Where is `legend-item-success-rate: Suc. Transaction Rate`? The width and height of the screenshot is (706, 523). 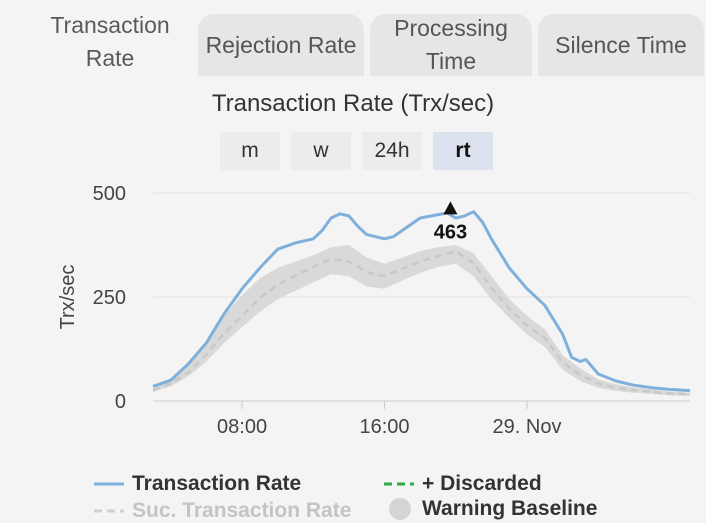
legend-item-success-rate: Suc. Transaction Rate is located at coordinates (221, 511).